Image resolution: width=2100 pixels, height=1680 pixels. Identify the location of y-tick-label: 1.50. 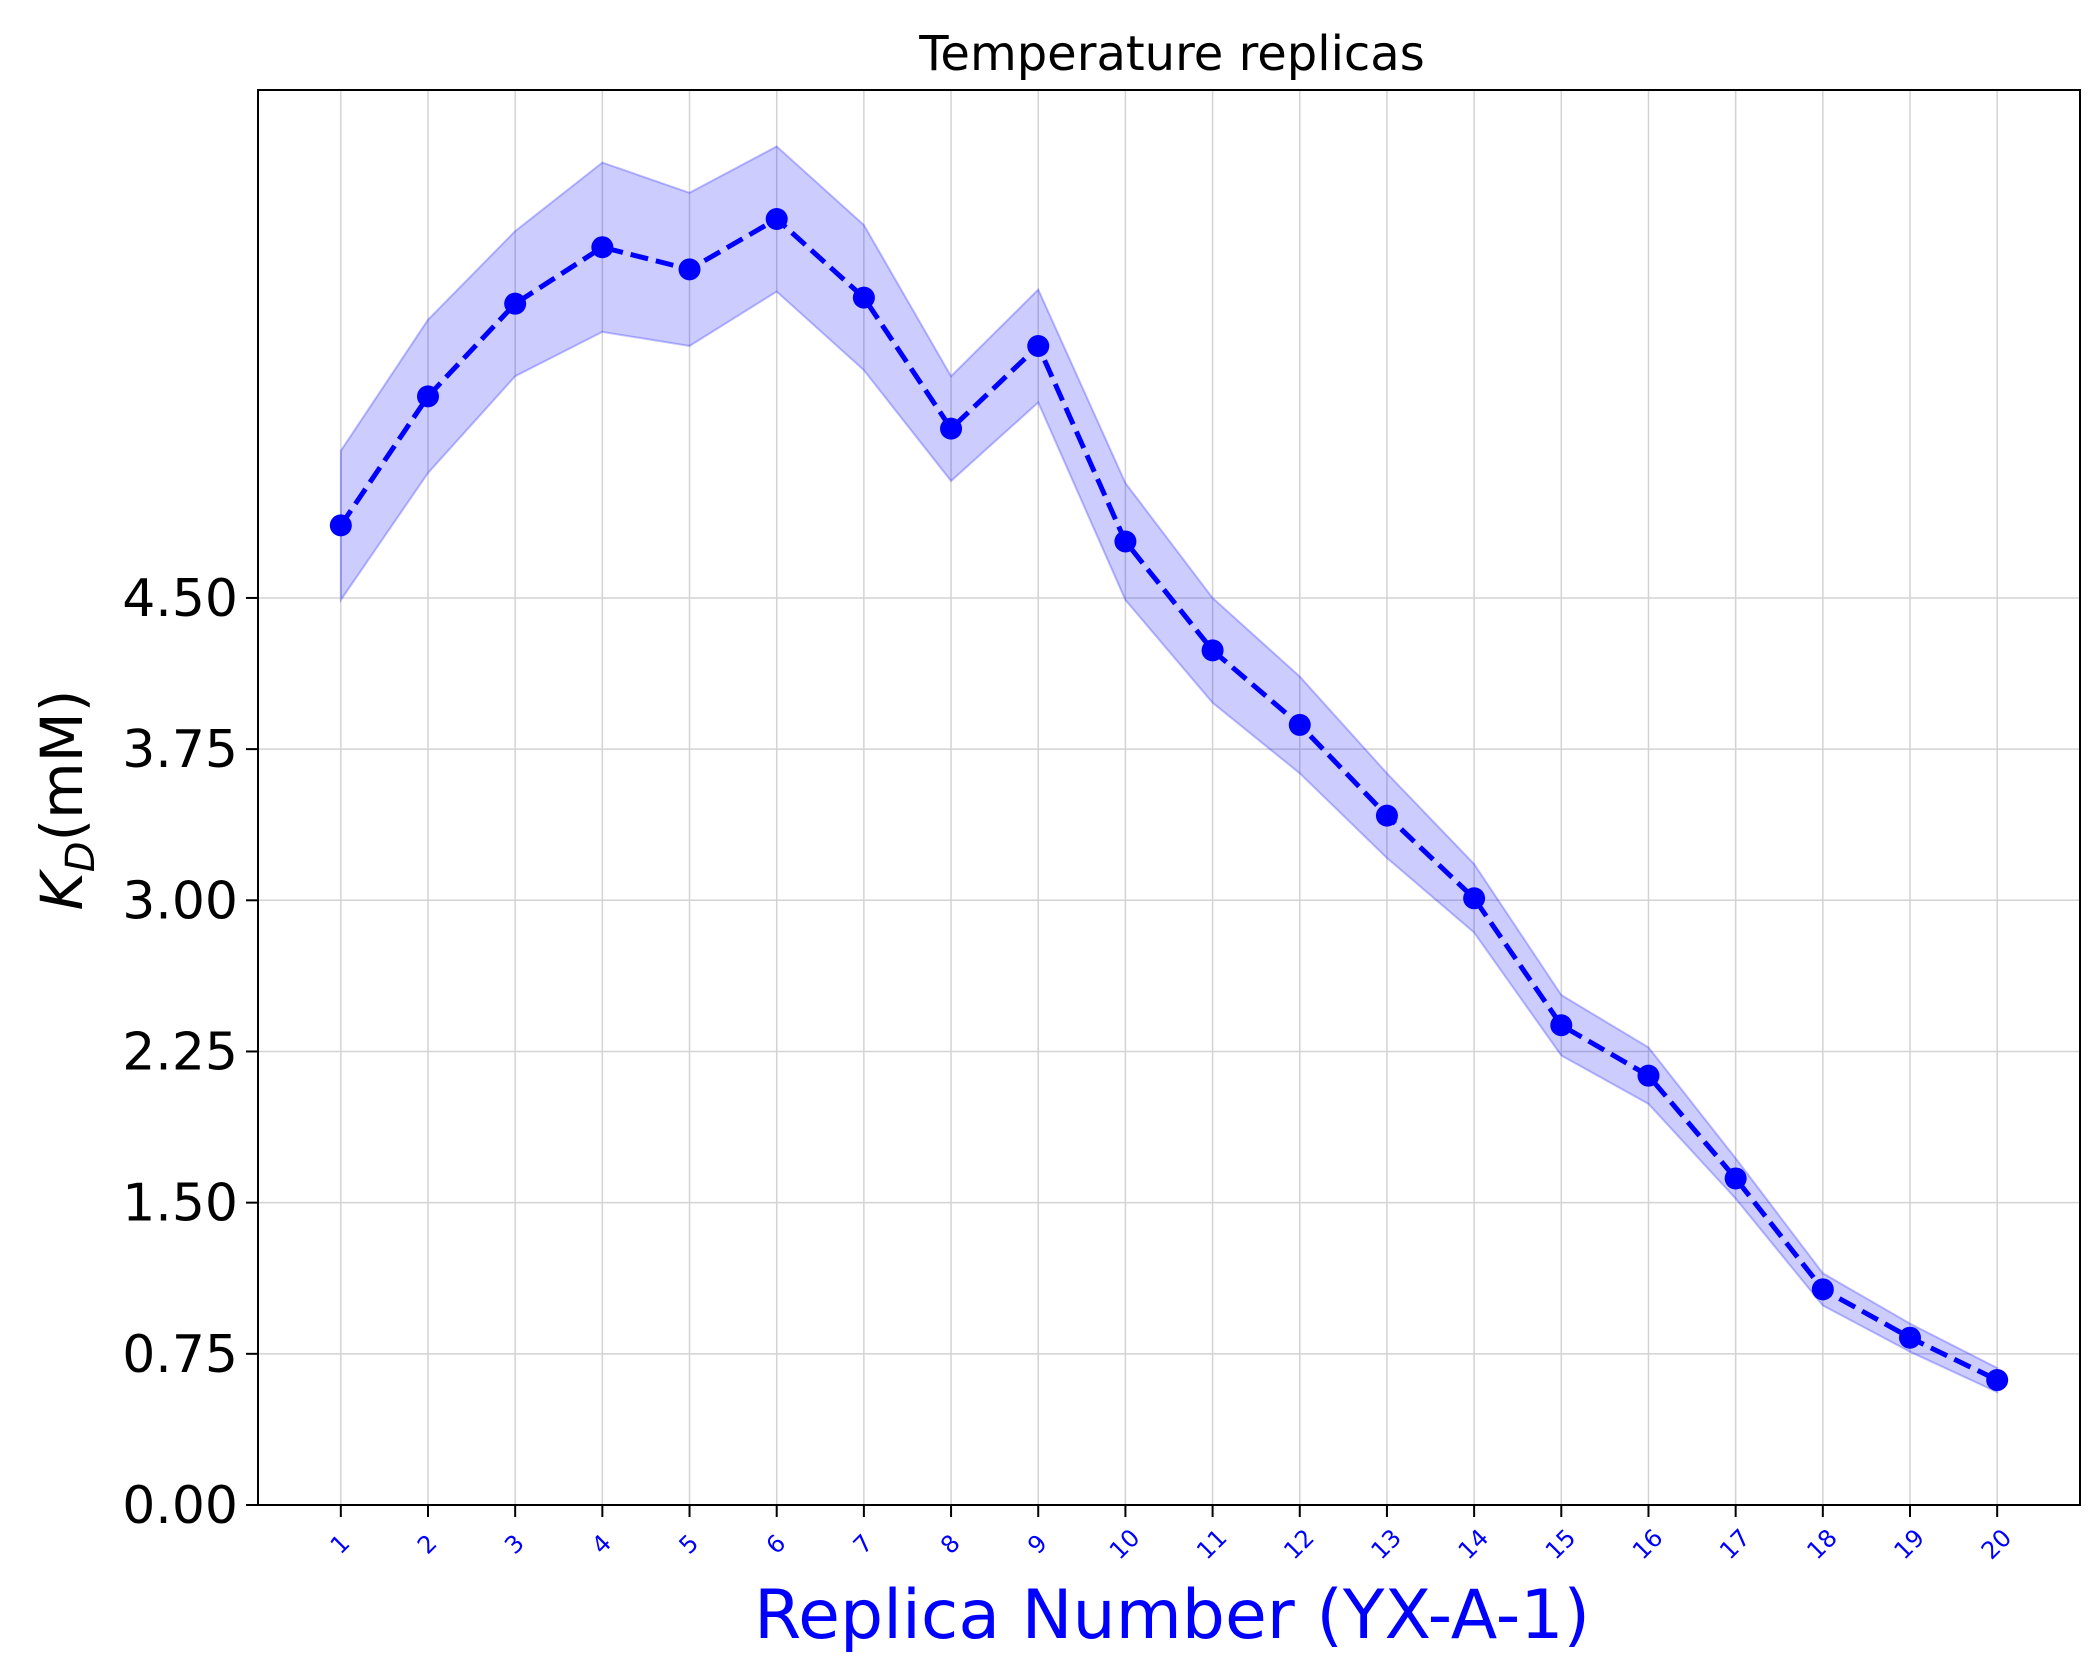
(180, 1204).